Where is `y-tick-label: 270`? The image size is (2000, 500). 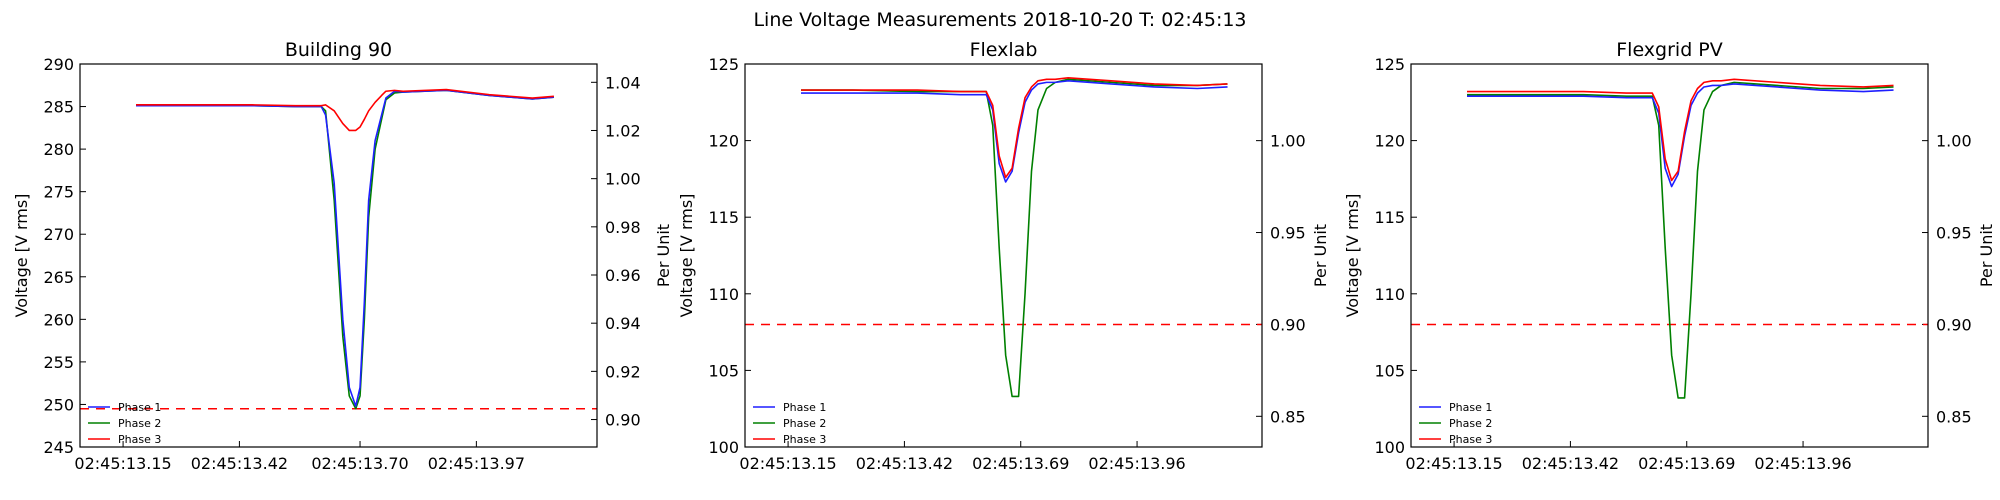
y-tick-label: 270 is located at coordinates (58, 234).